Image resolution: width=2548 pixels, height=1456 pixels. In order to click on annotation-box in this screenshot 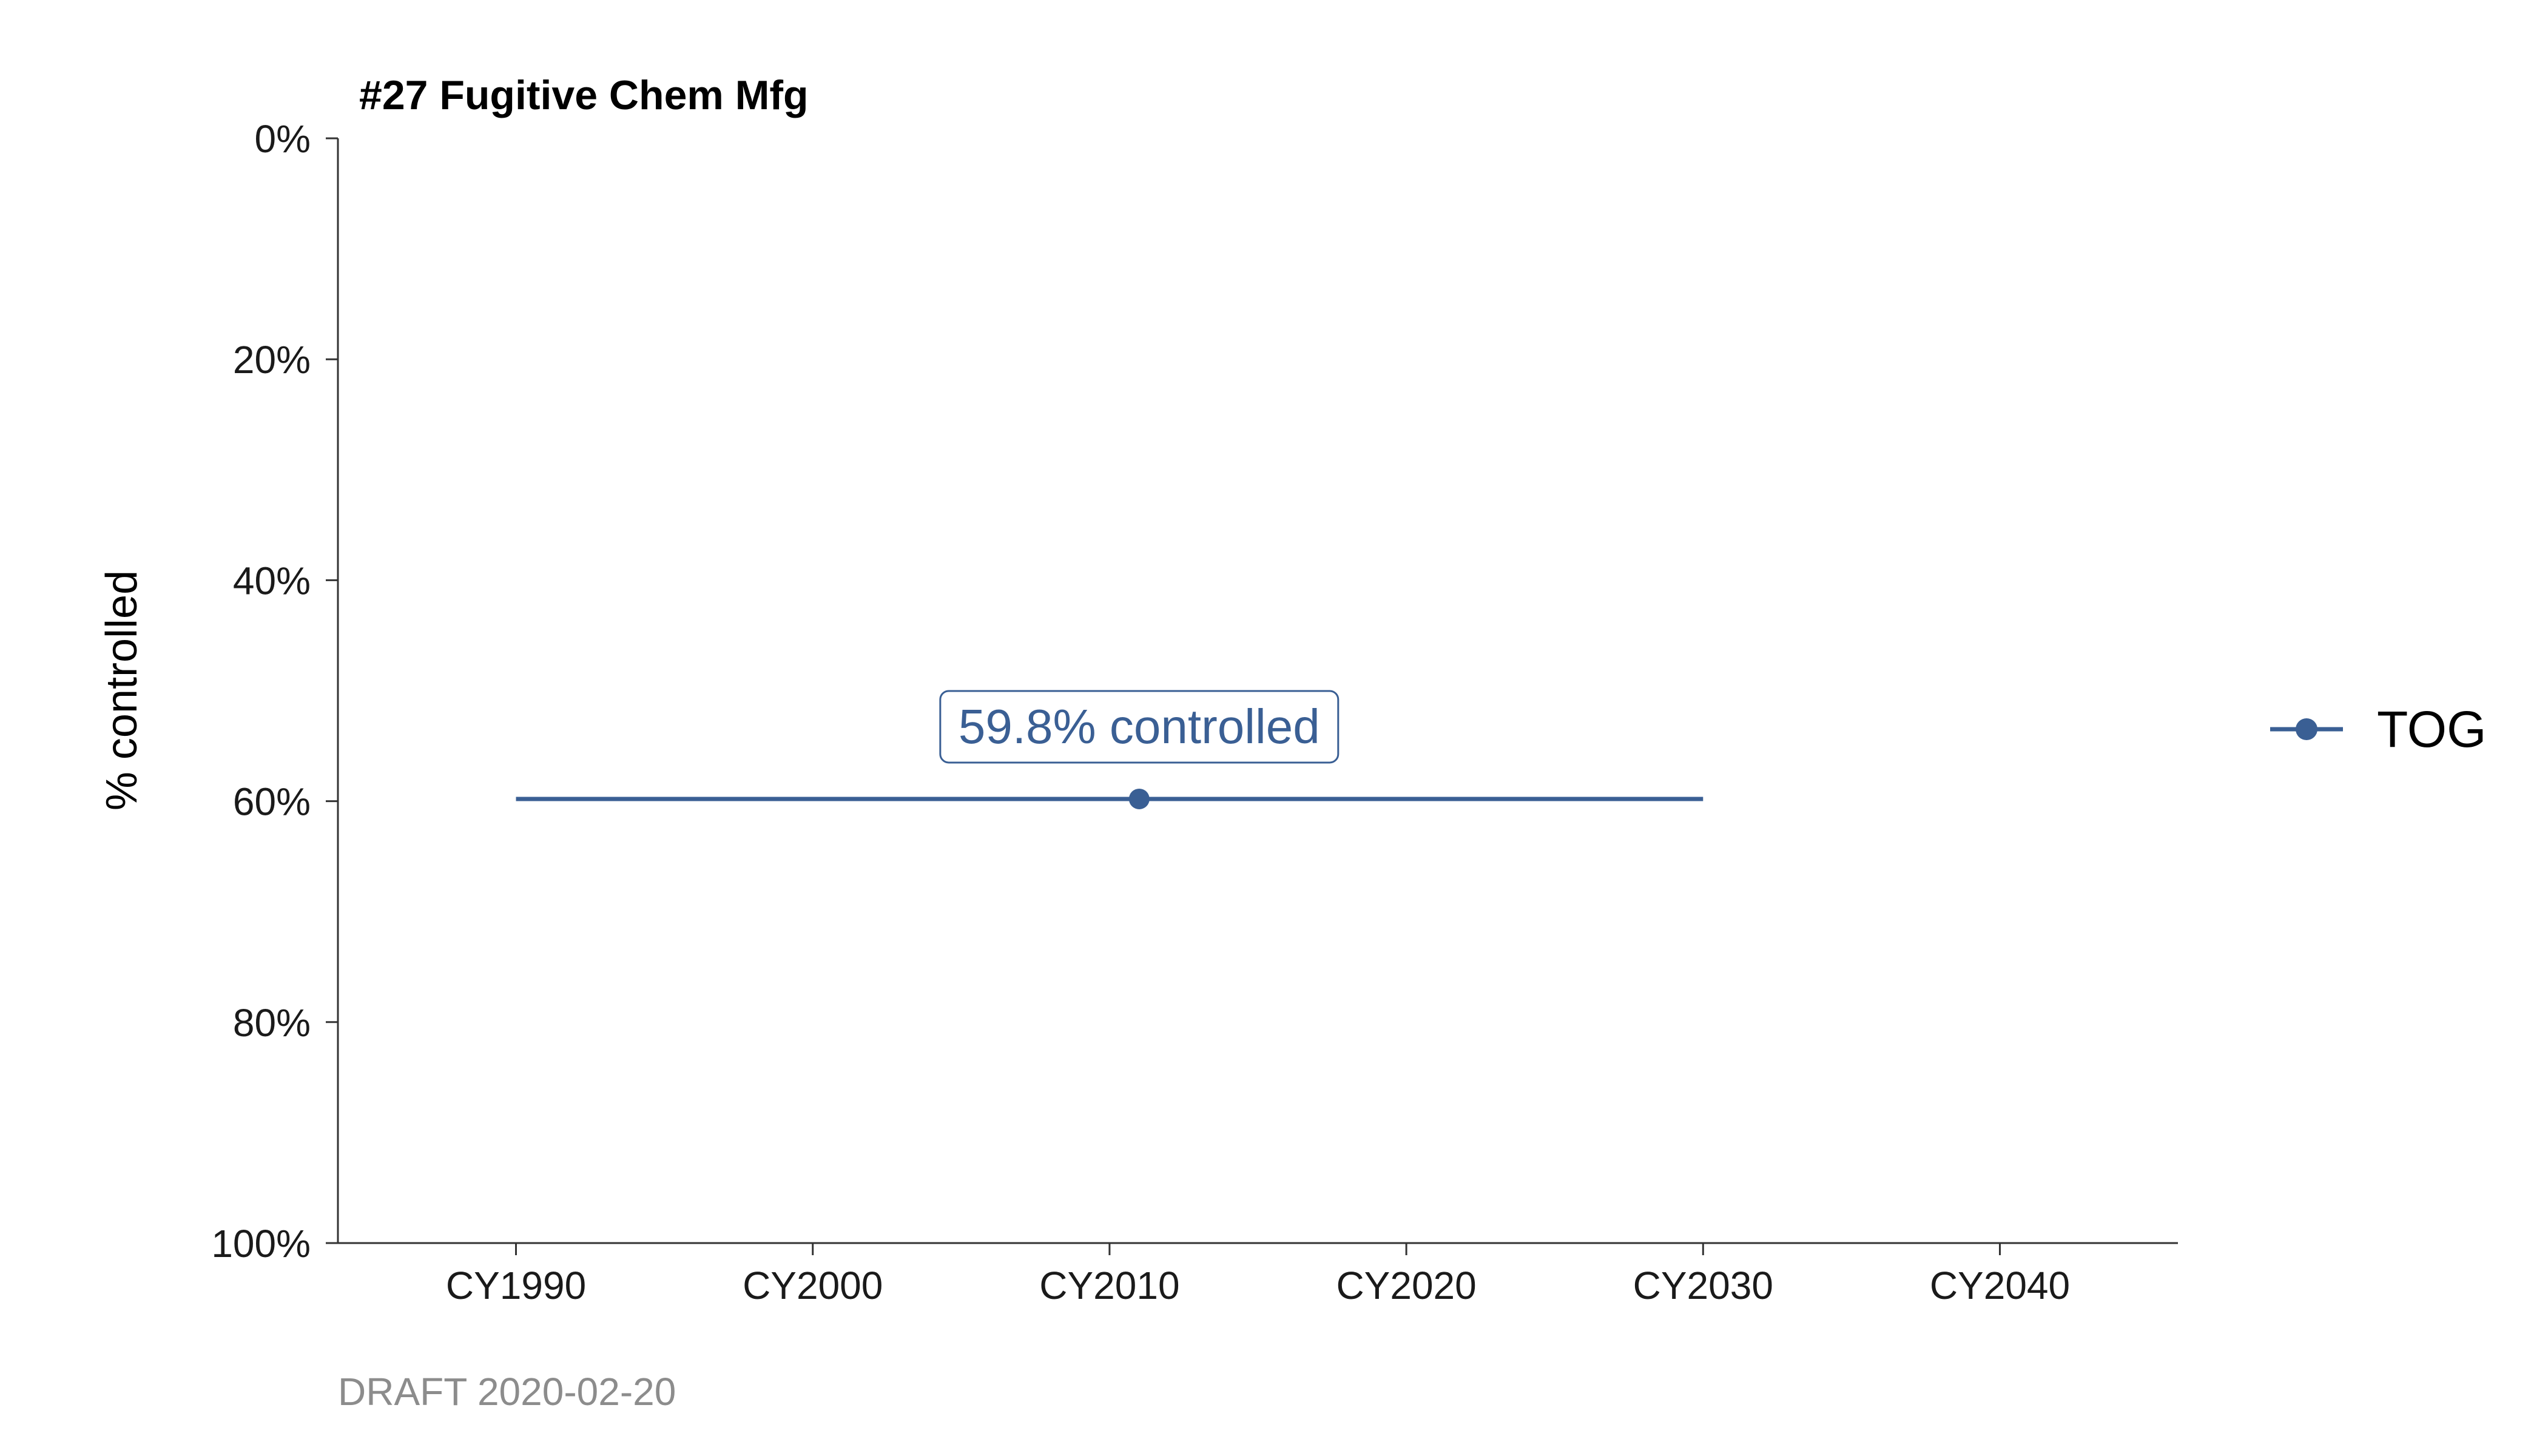, I will do `click(1139, 727)`.